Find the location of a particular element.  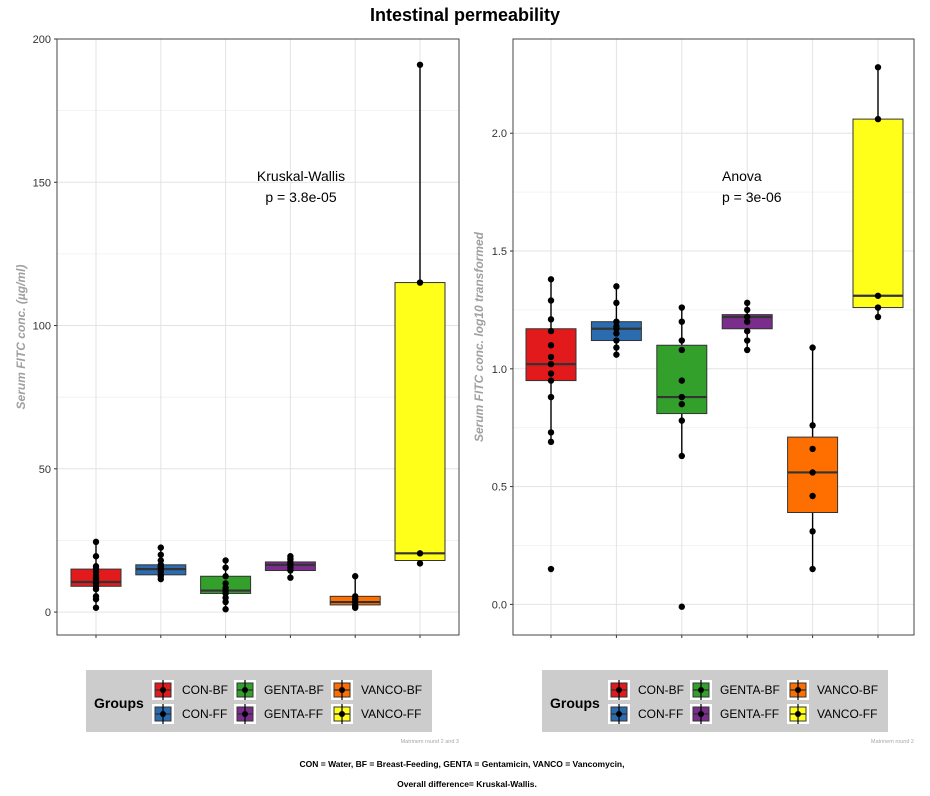

y-axis-label: Serum FITC conc. log10 transformed is located at coordinates (479, 336).